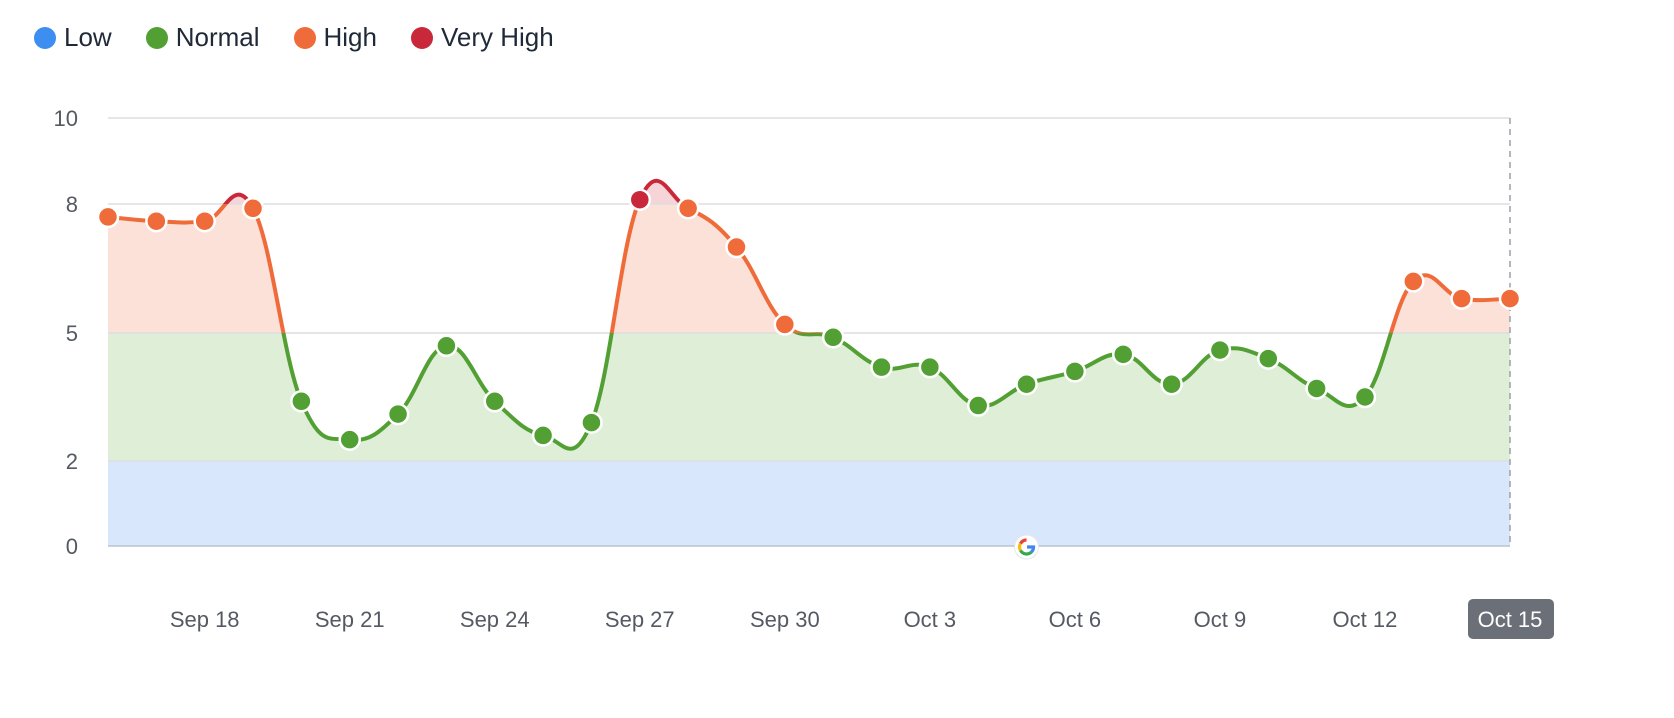 The width and height of the screenshot is (1674, 718). I want to click on y-tick-label: 2, so click(72, 461).